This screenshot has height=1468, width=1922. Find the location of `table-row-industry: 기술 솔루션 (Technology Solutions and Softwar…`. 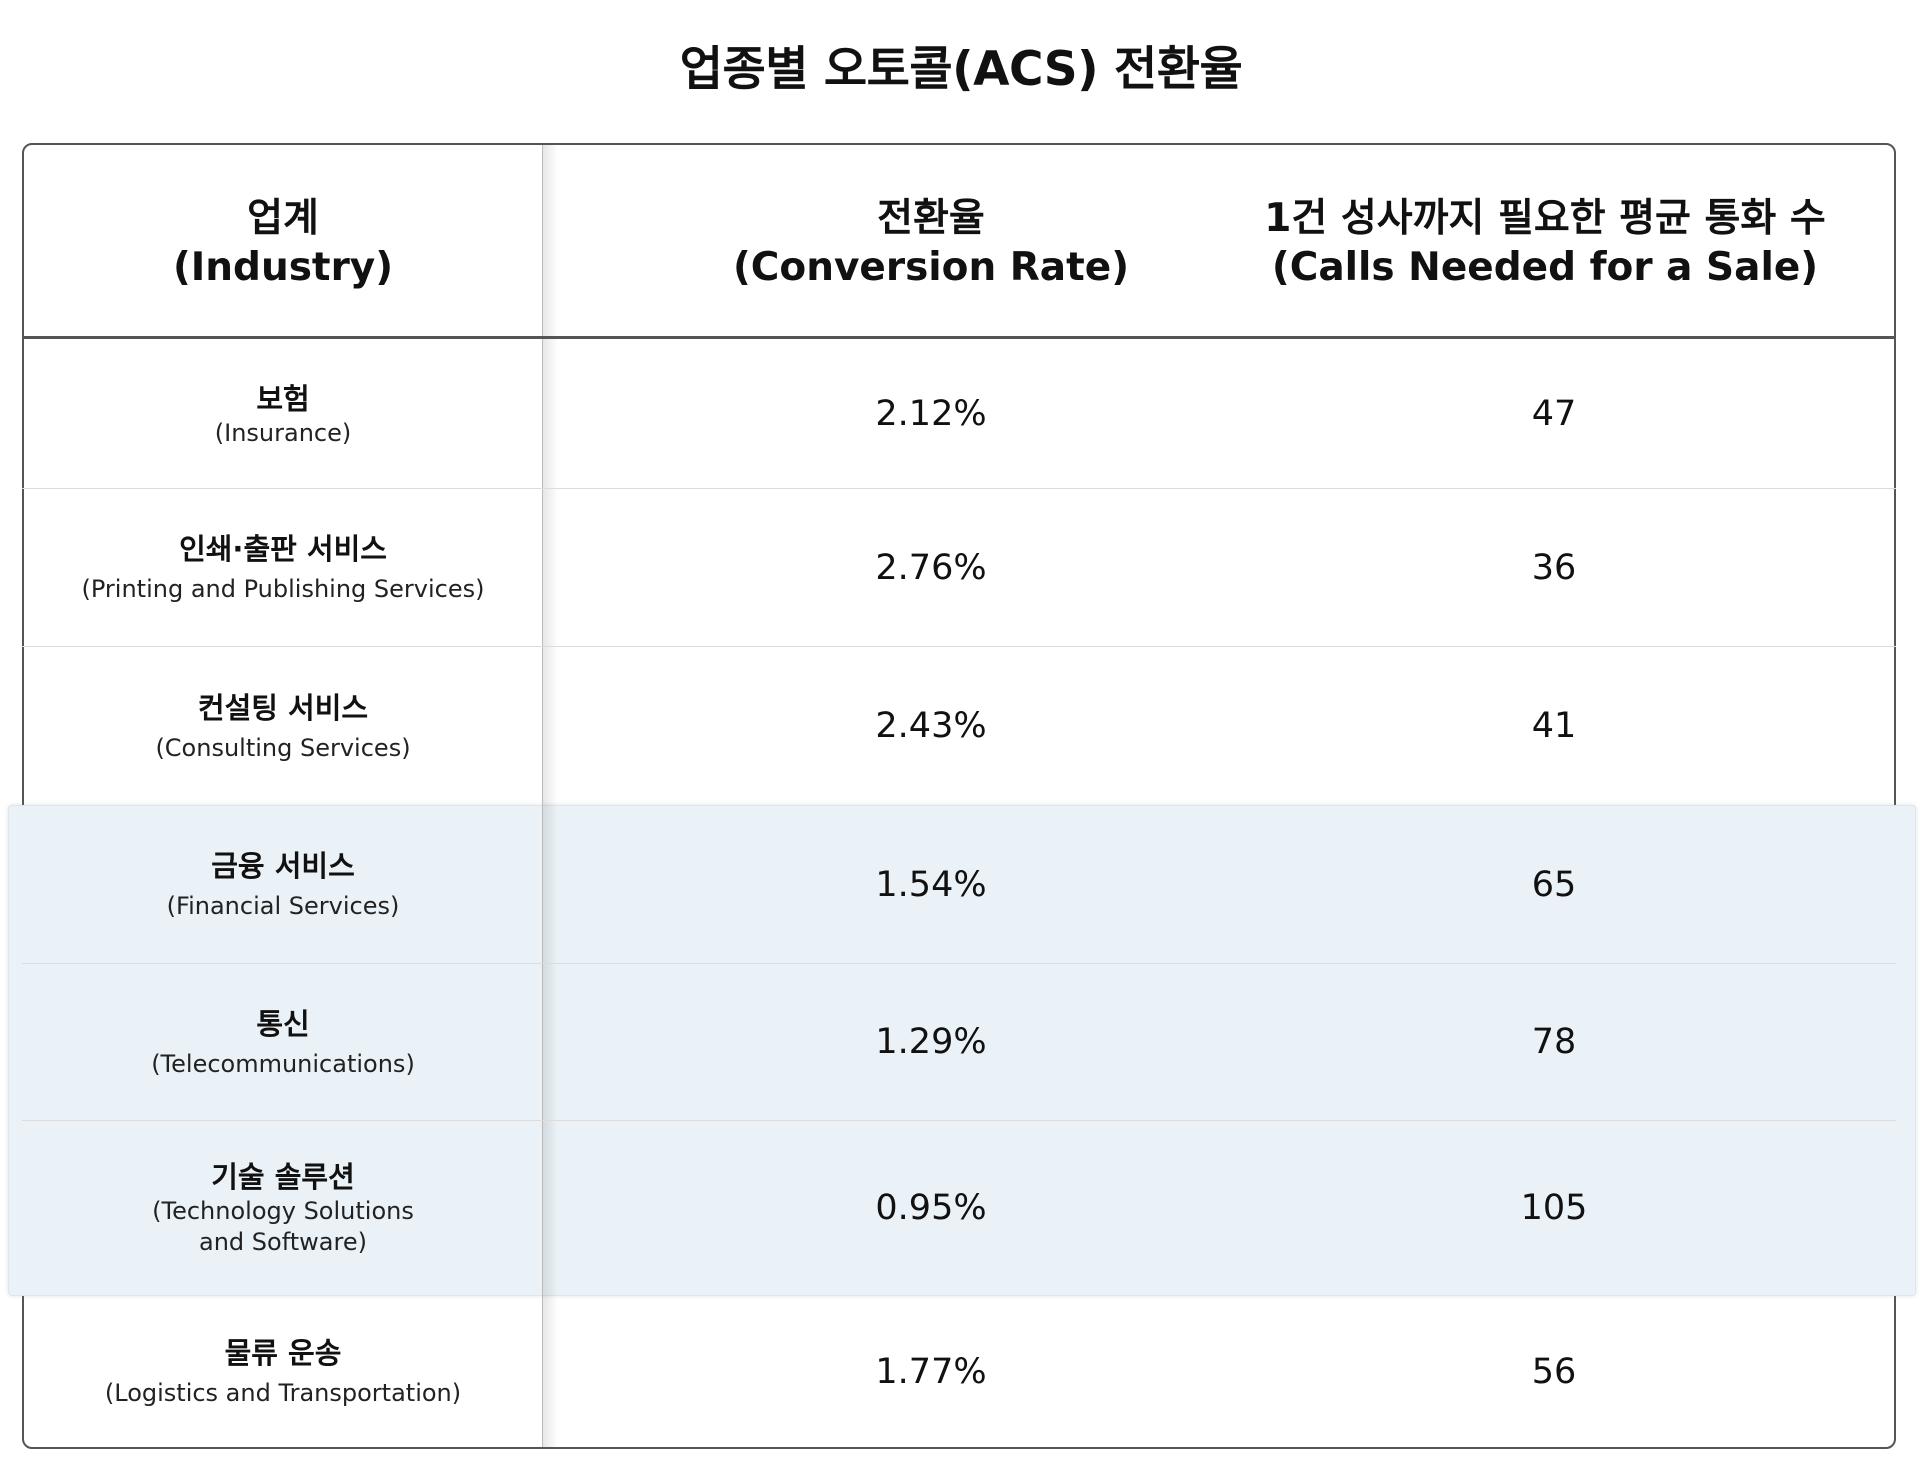

table-row-industry: 기술 솔루션 (Technology Solutions and Softwar… is located at coordinates (283, 1208).